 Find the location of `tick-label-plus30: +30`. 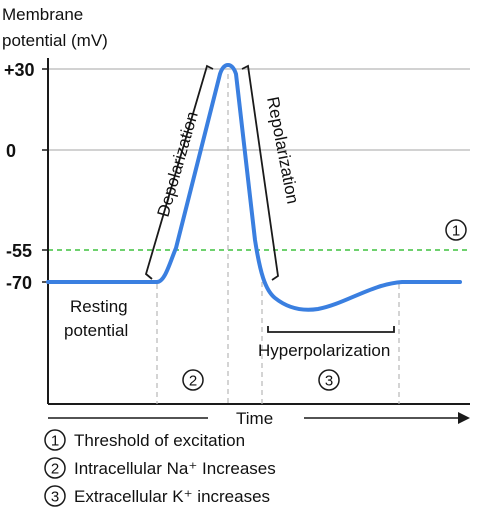

tick-label-plus30: +30 is located at coordinates (19, 70).